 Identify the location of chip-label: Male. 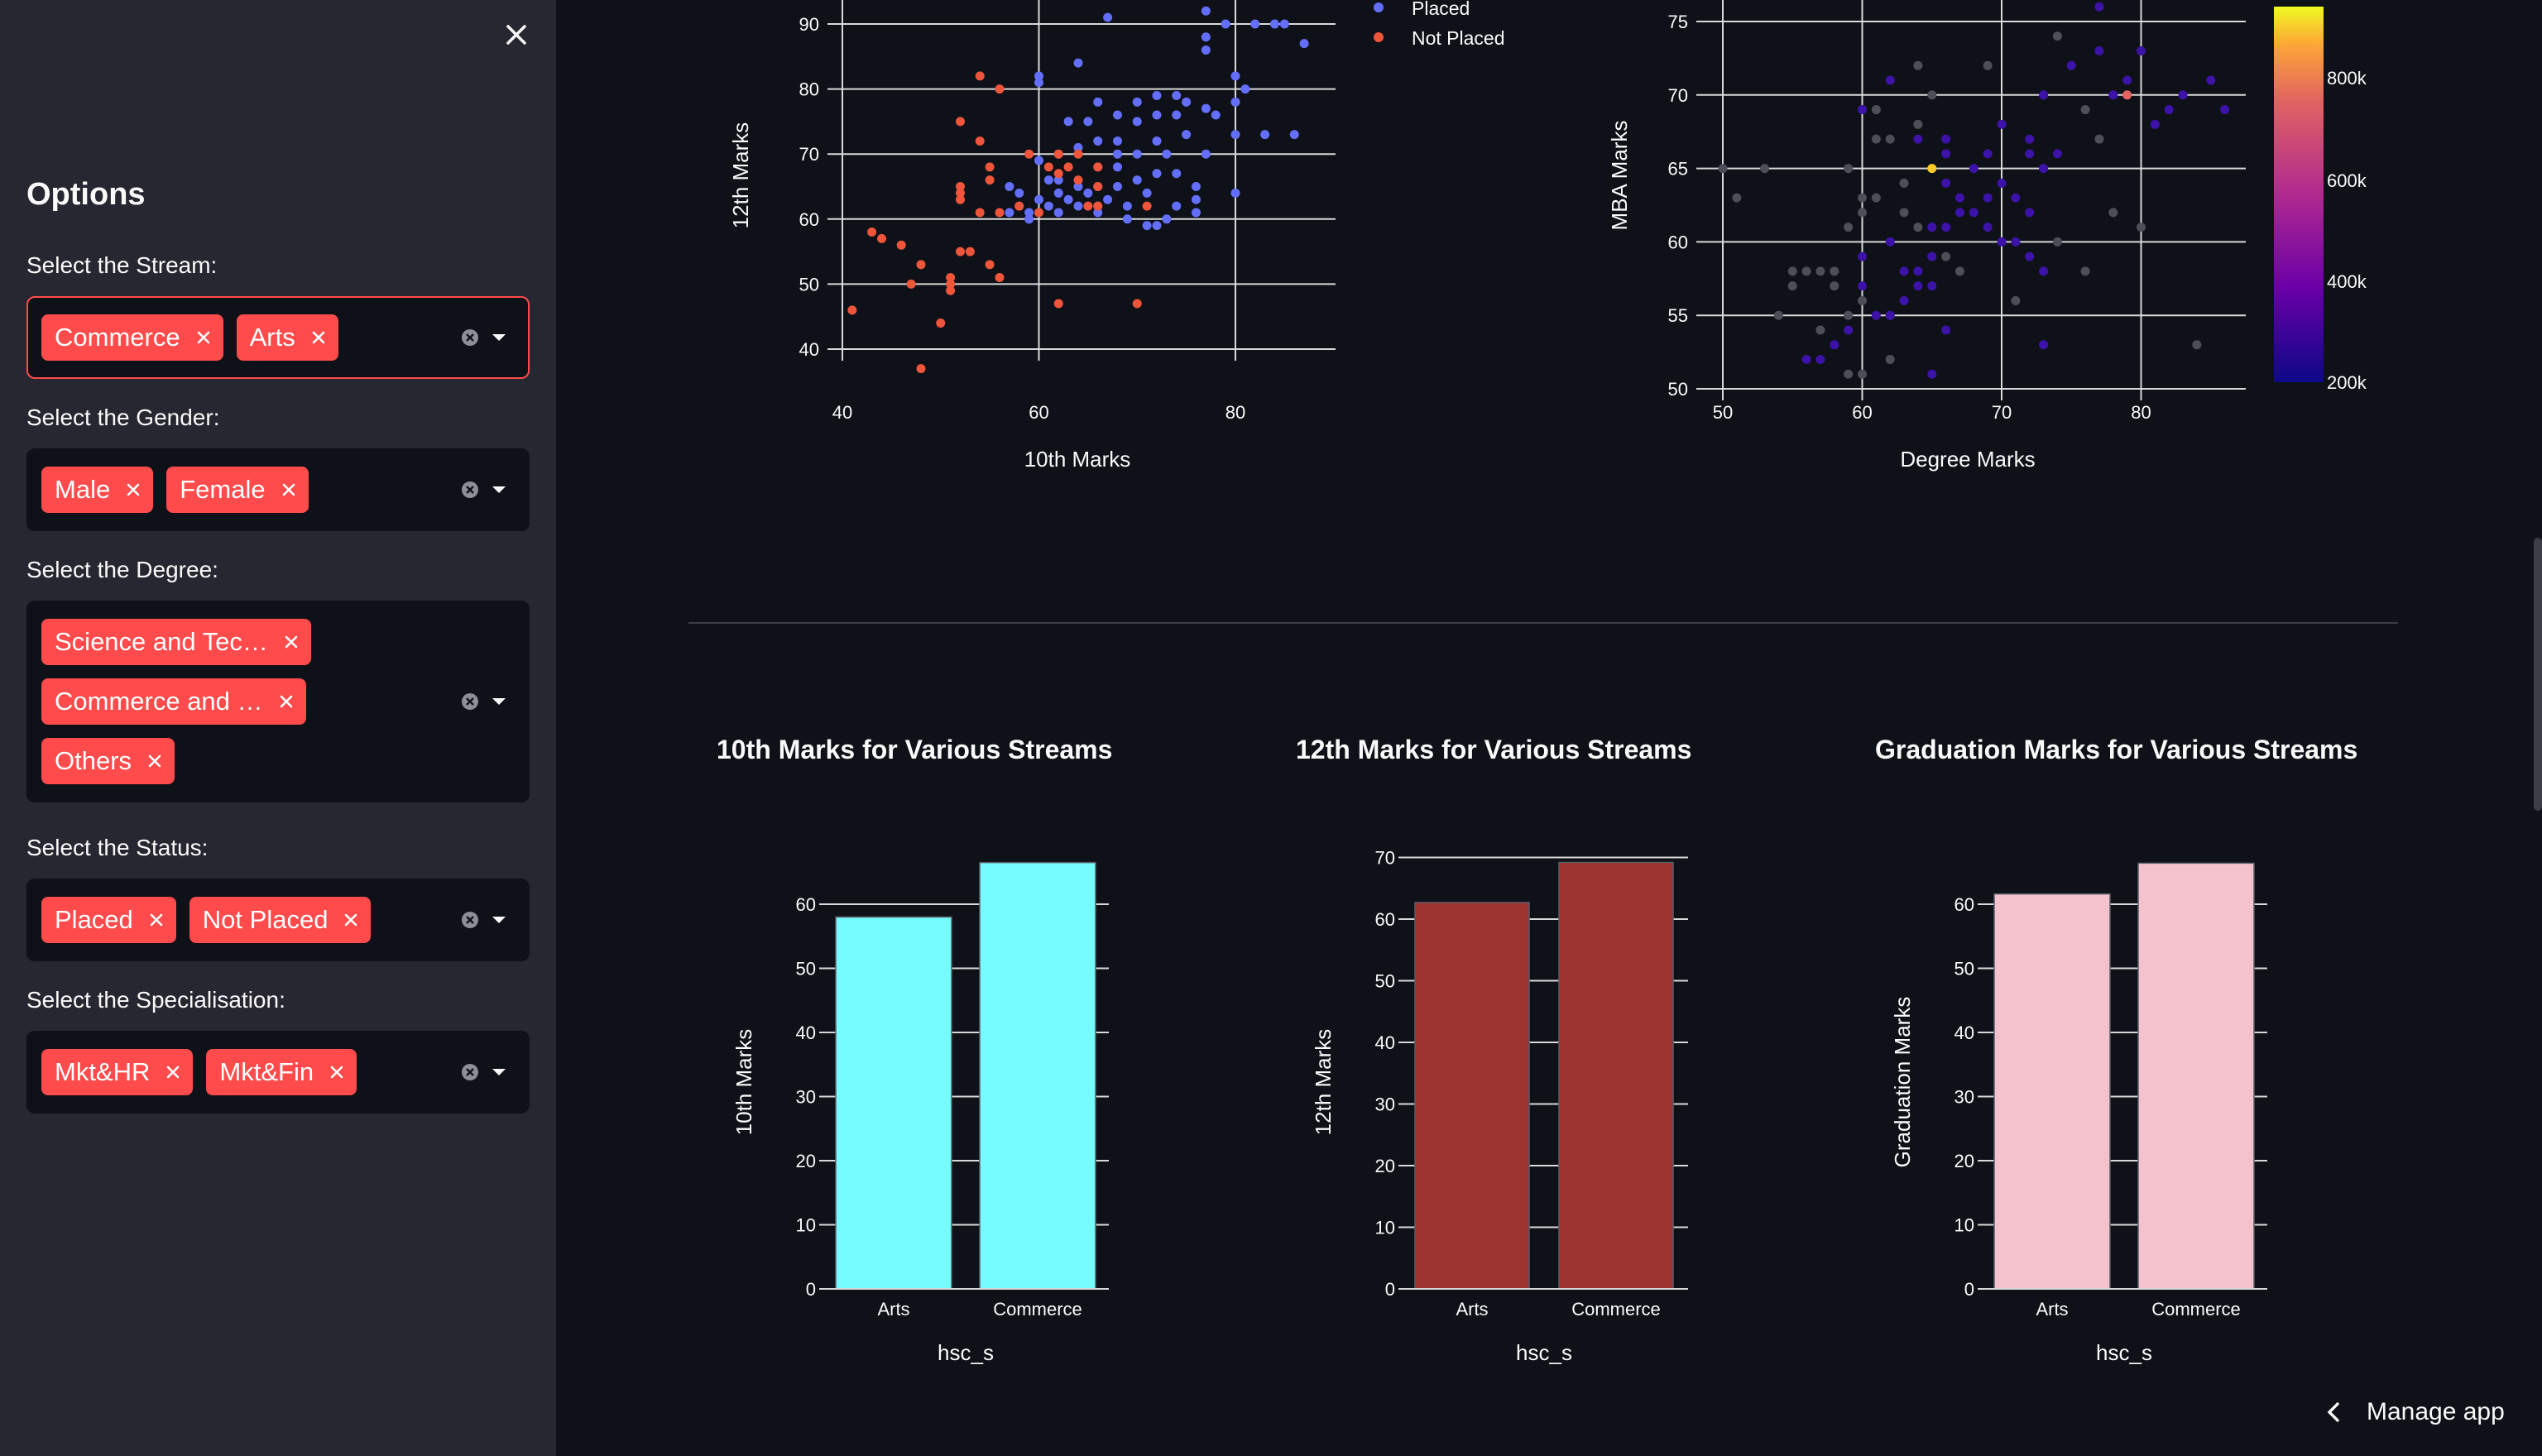
(83, 489).